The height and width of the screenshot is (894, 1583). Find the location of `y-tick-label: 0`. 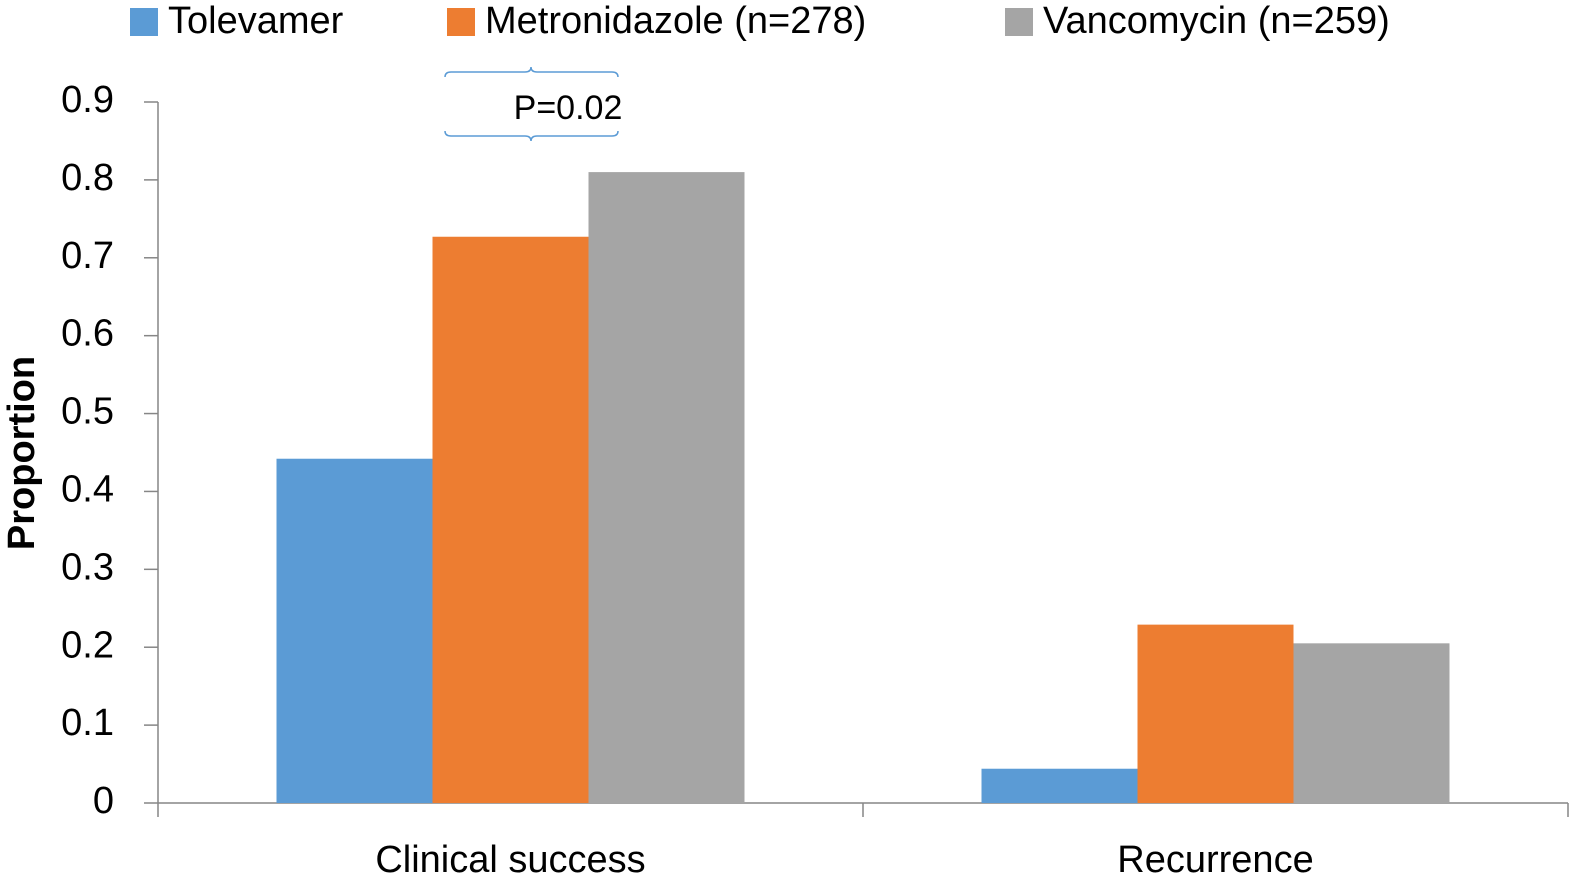

y-tick-label: 0 is located at coordinates (103, 801).